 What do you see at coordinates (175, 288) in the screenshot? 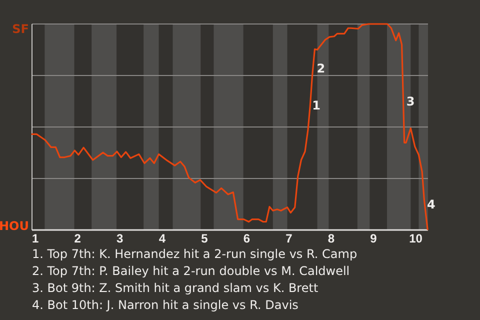
I see `text: 3. Bot 9th: Z. Smith hit a grand slam vs K. Brett` at bounding box center [175, 288].